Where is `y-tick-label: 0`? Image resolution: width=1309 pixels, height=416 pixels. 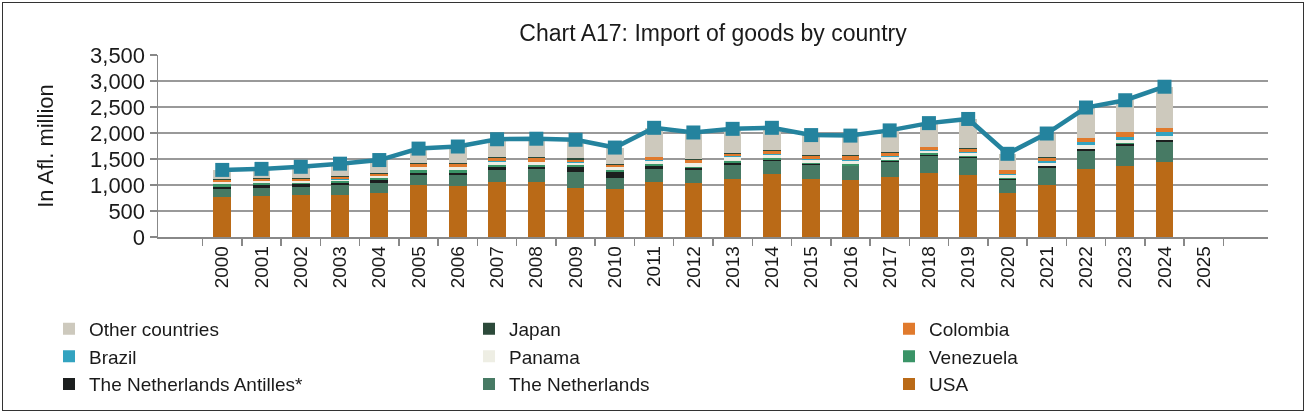
y-tick-label: 0 is located at coordinates (139, 237).